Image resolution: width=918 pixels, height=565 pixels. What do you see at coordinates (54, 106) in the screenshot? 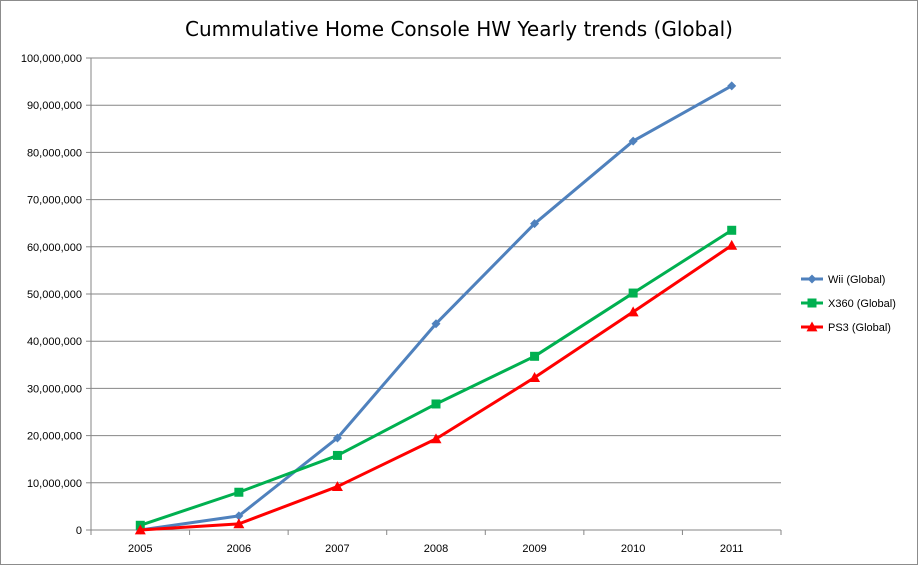
I see `y-tick-label: 90,000,000` at bounding box center [54, 106].